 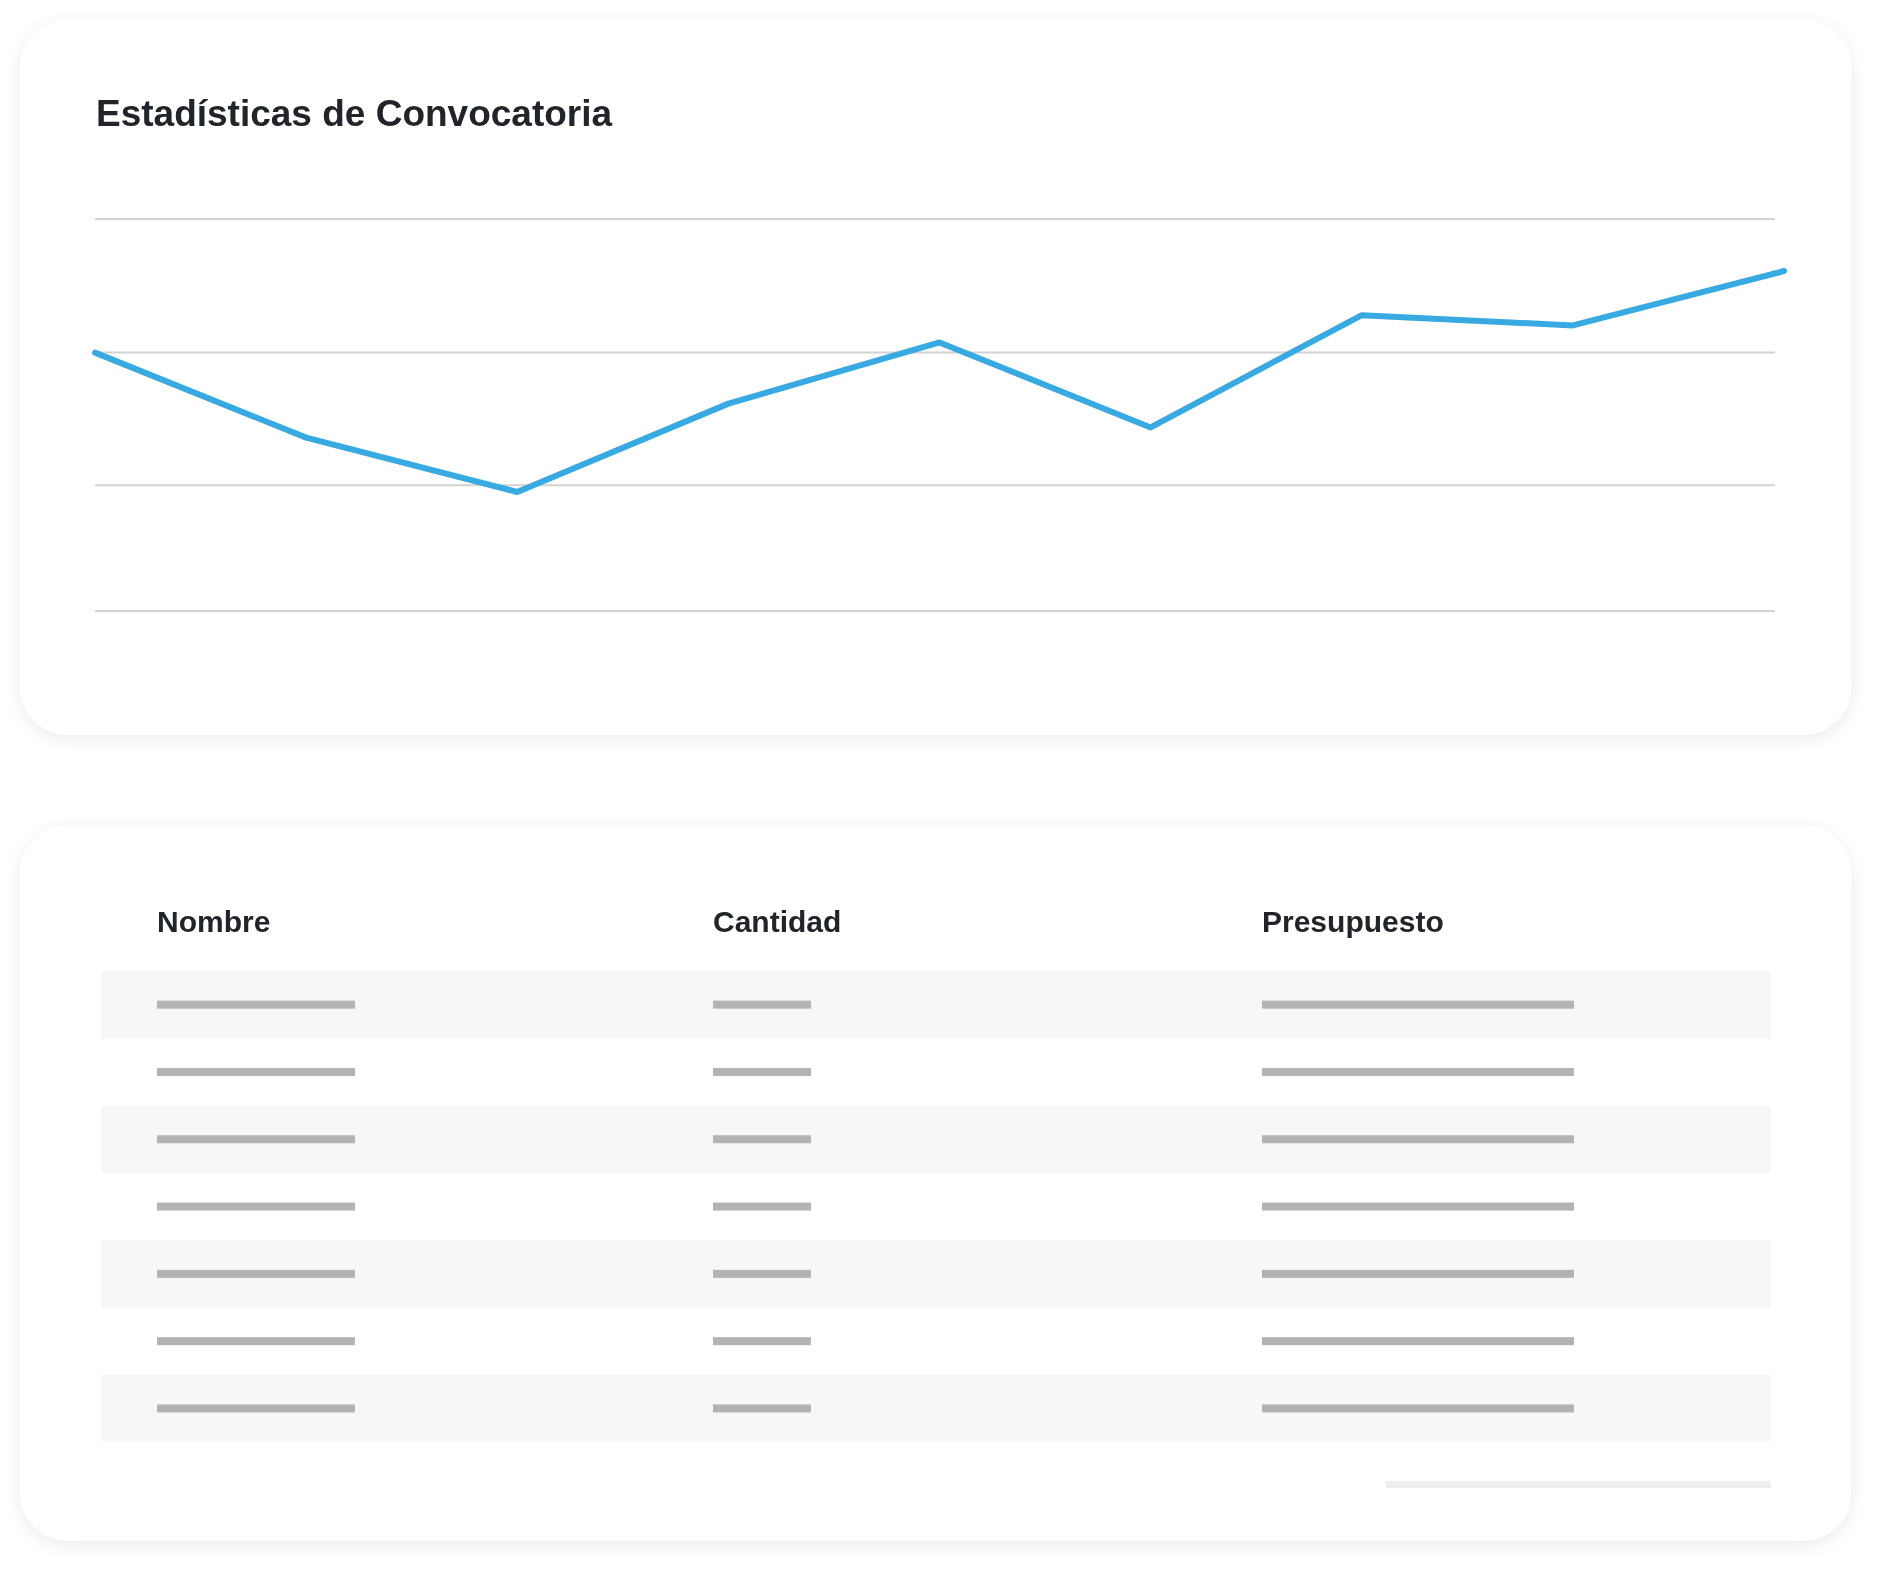 I want to click on text: Presupuesto, so click(x=1353, y=921).